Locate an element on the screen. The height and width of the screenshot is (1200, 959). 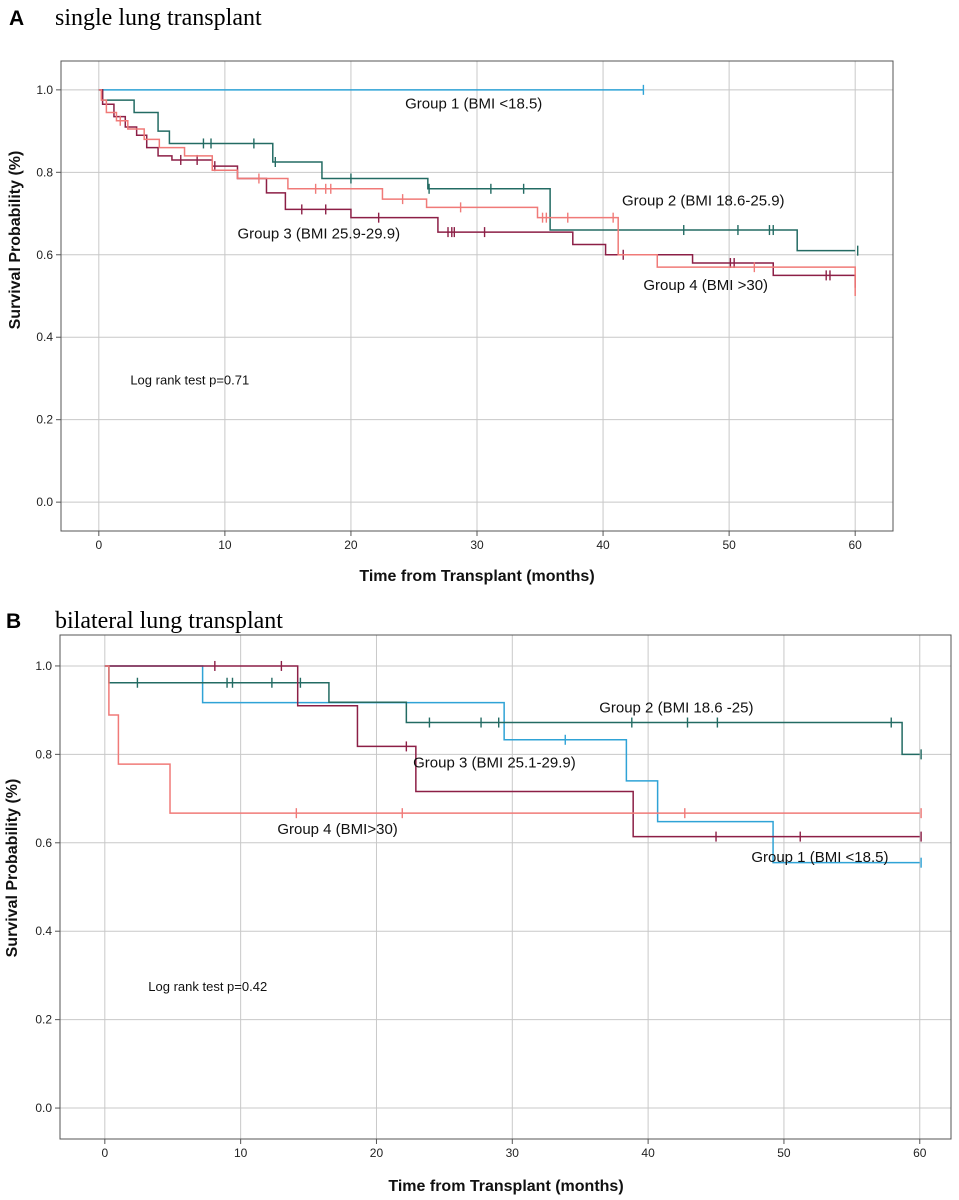
panel-b-x-tick-label: 0 is located at coordinates (104, 1153).